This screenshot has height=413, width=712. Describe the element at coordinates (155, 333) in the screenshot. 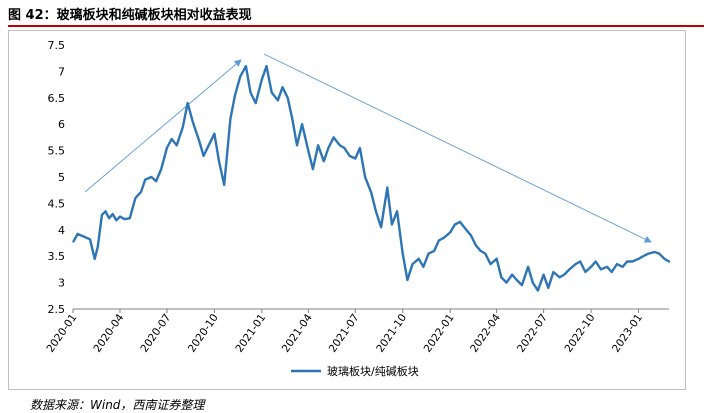

I see `x-tick-label: 2020-07` at that location.